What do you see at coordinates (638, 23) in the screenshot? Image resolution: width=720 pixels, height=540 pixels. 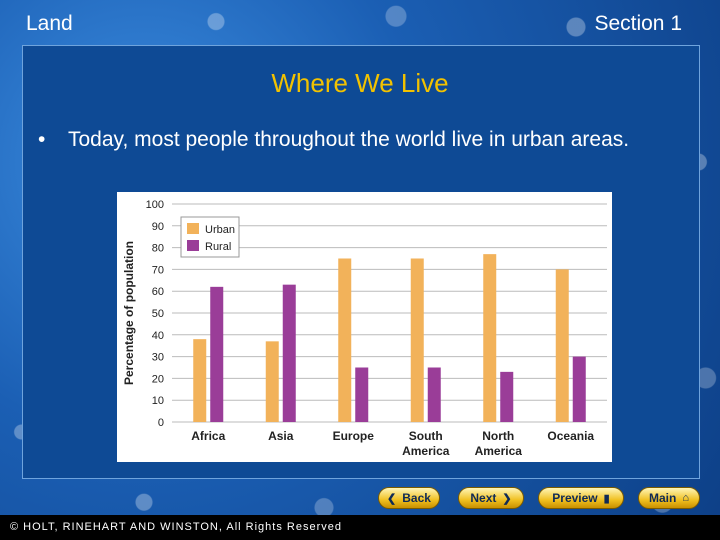 I see `section-label: Section 1` at bounding box center [638, 23].